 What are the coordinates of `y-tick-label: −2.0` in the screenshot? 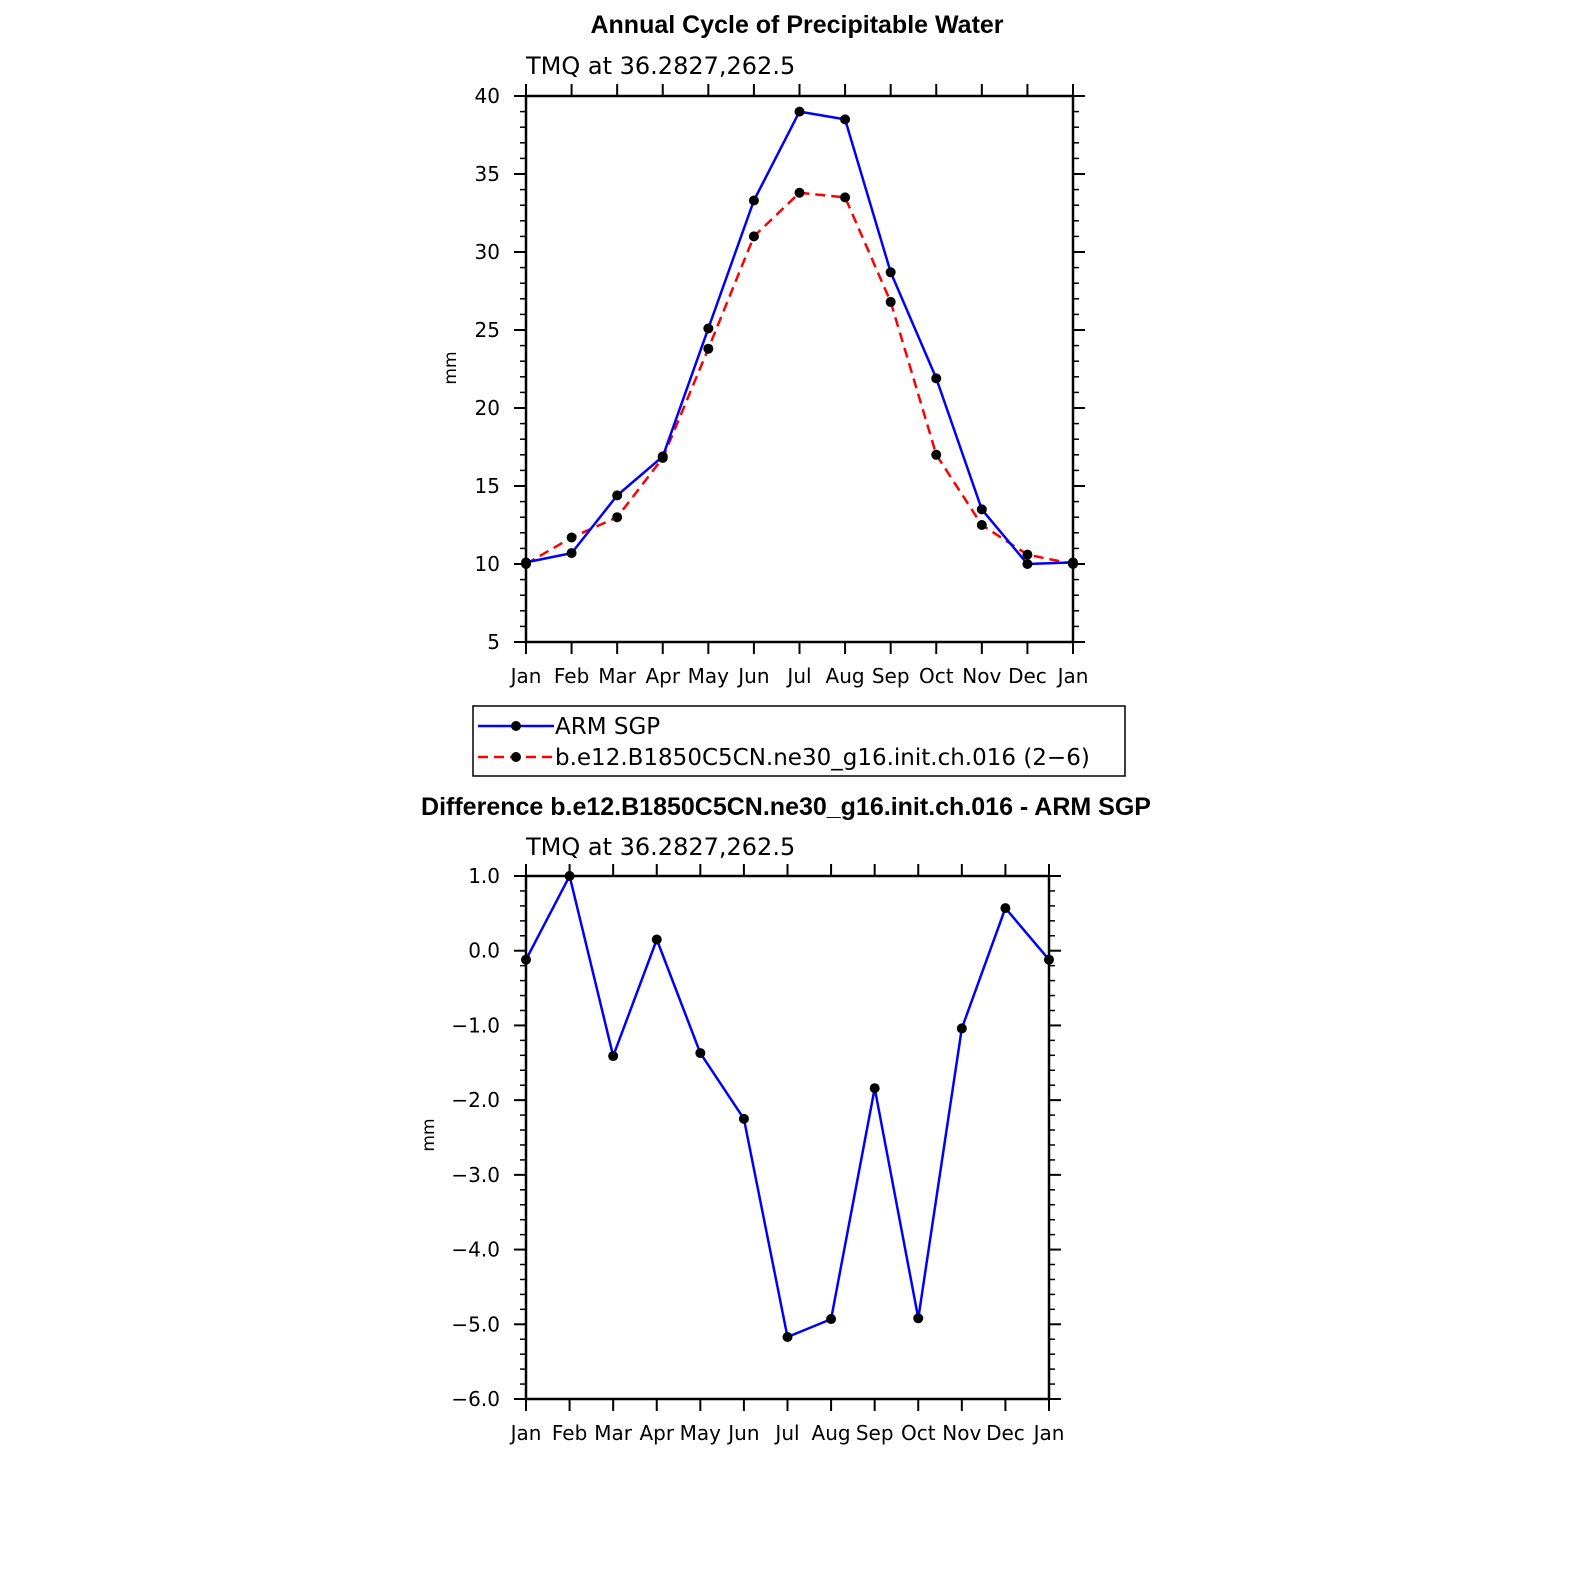 It's located at (475, 1100).